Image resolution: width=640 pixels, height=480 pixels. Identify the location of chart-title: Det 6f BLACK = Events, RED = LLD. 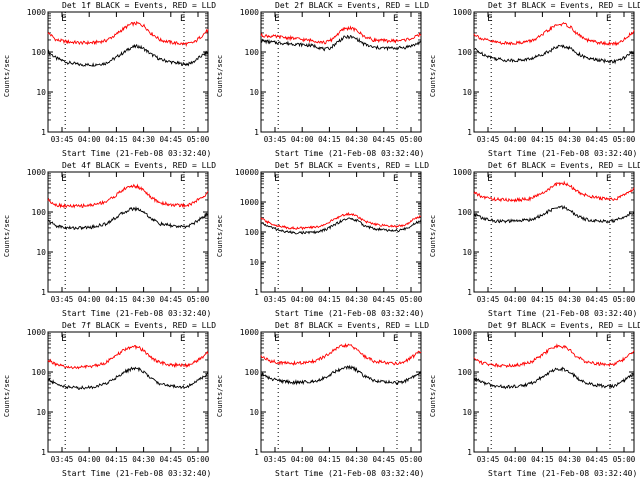
(564, 165).